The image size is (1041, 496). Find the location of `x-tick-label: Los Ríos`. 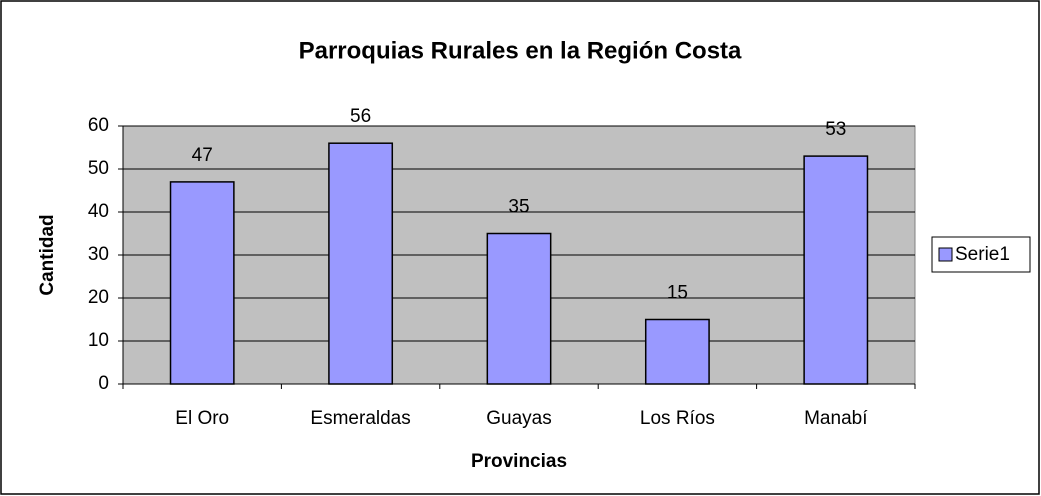

x-tick-label: Los Ríos is located at coordinates (677, 418).